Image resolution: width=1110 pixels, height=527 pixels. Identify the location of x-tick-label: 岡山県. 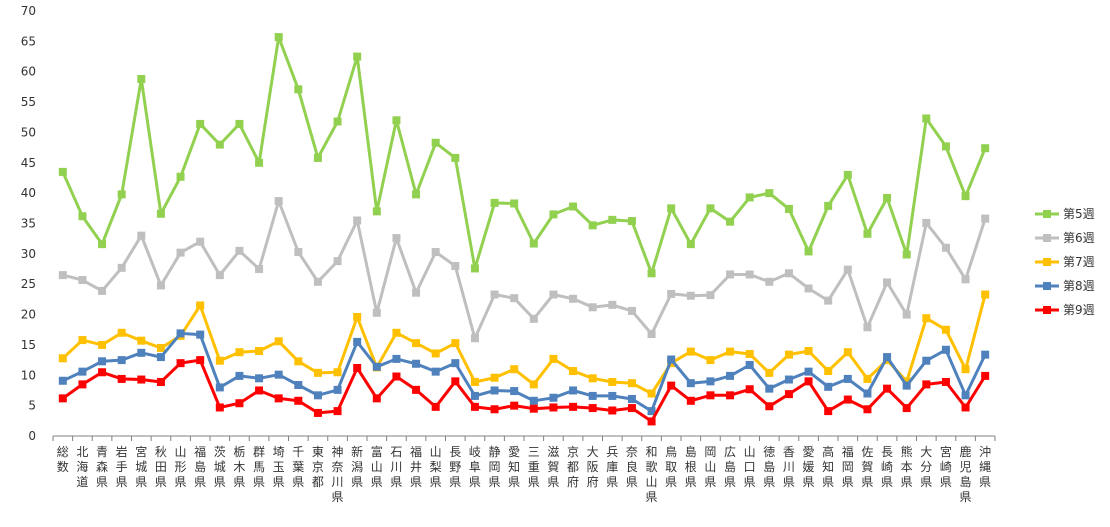
(710, 467).